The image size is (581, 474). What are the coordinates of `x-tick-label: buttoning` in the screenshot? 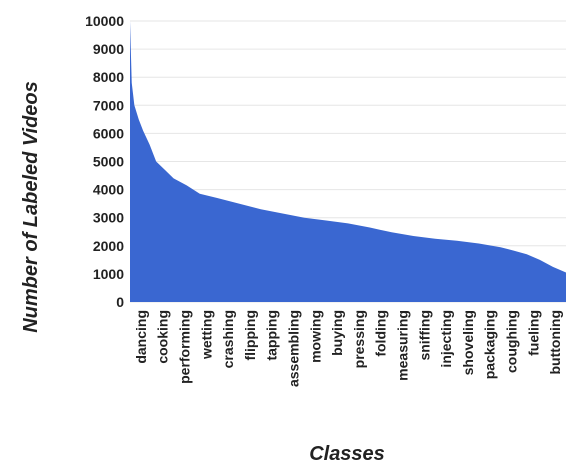 It's located at (555, 342).